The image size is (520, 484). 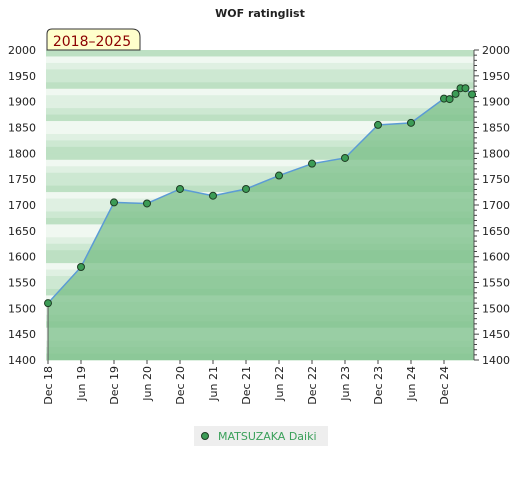 I want to click on chart-title: WOF ratinglist, so click(x=260, y=13).